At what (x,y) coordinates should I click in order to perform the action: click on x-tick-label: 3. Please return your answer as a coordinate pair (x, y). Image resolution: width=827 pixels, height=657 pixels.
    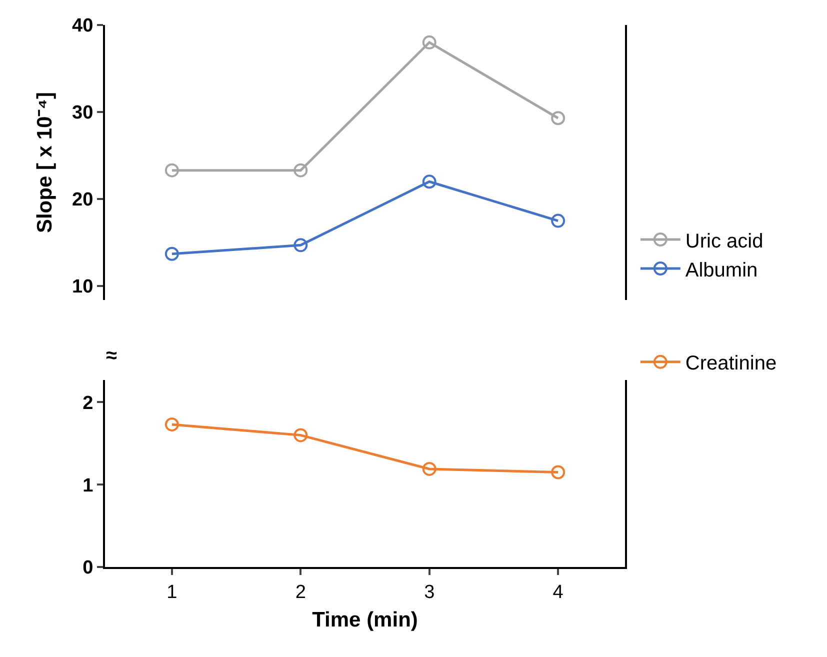
    Looking at the image, I should click on (429, 592).